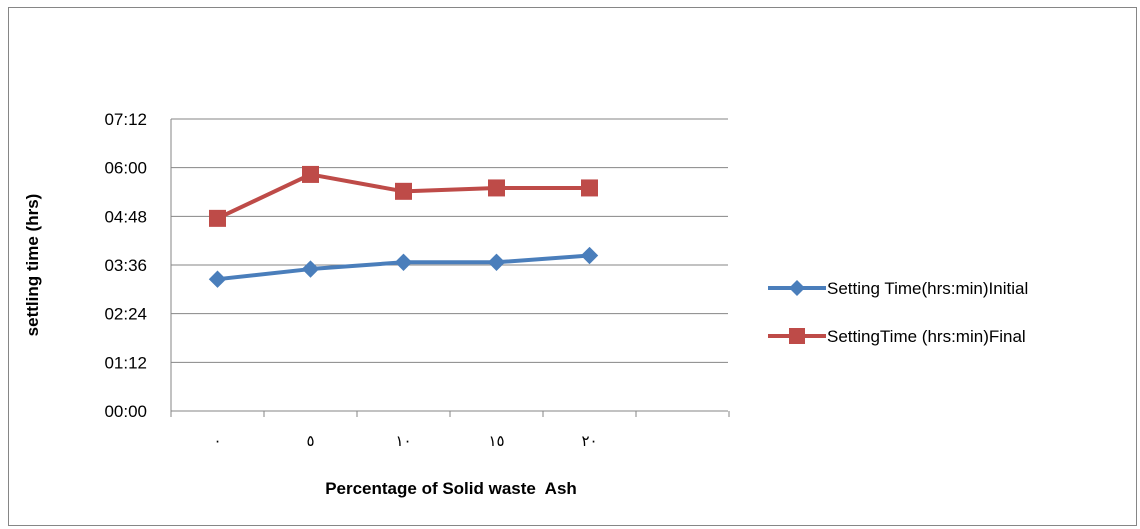  I want to click on x-tick-label: ١٠, so click(403, 441).